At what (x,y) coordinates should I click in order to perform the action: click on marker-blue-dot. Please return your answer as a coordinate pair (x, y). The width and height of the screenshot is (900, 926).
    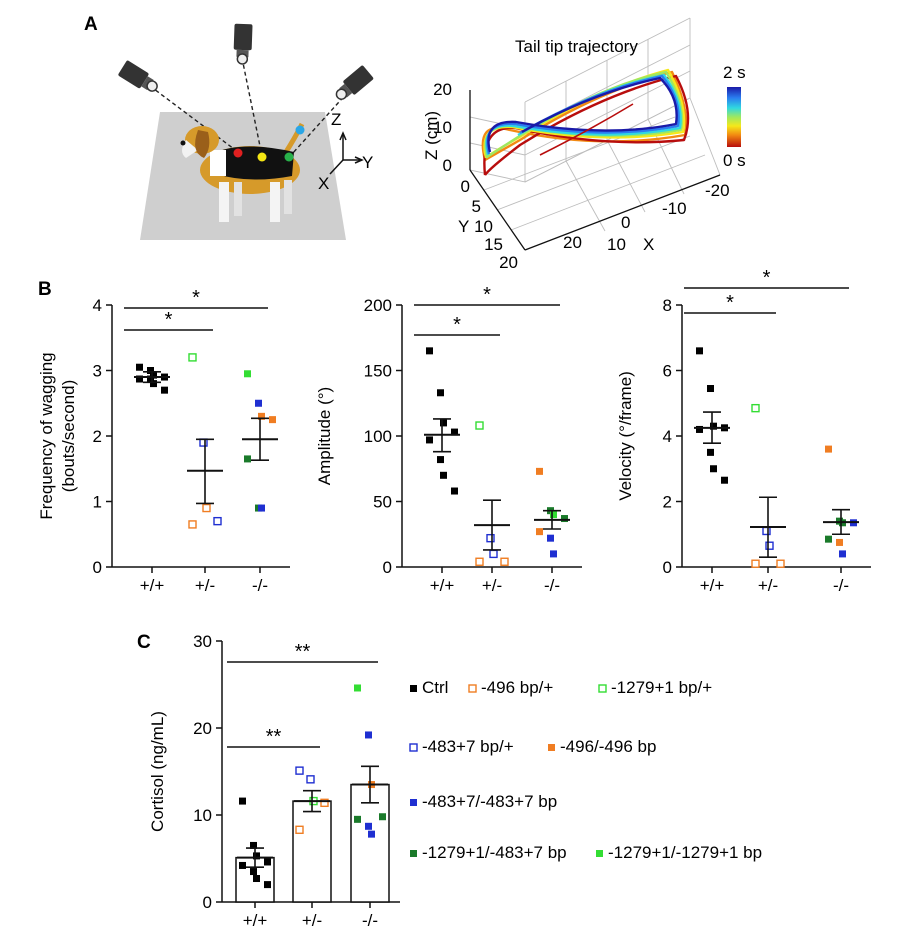
    Looking at the image, I should click on (300, 130).